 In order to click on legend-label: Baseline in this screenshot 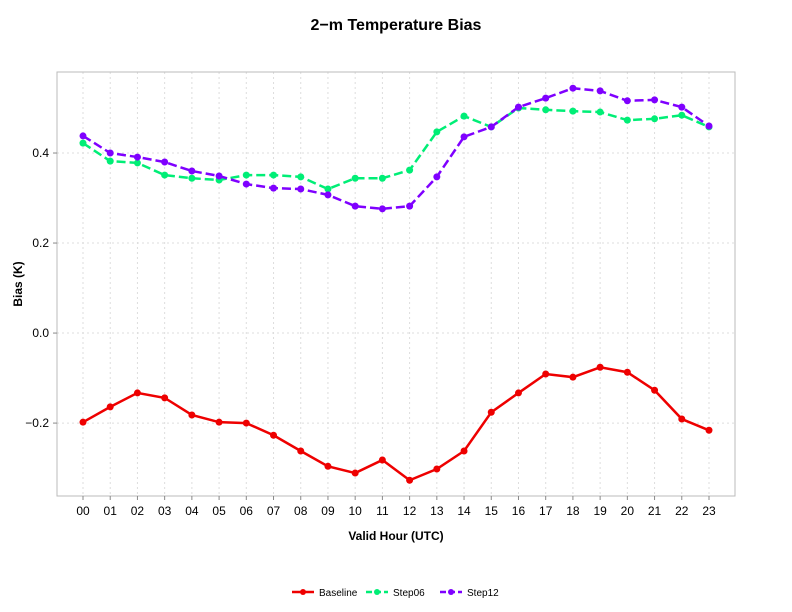, I will do `click(338, 593)`.